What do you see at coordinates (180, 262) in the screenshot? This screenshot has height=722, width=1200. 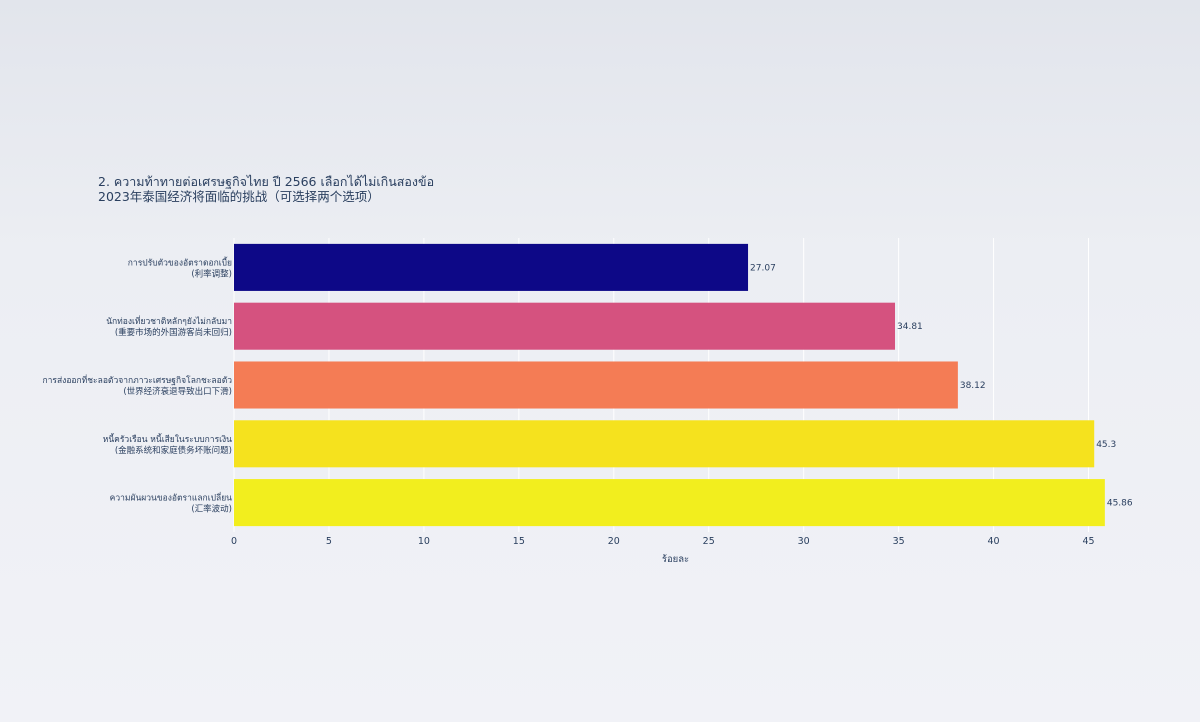 I see `category-label-line1: การปรับตัวของอัตราดอกเบี้ย` at bounding box center [180, 262].